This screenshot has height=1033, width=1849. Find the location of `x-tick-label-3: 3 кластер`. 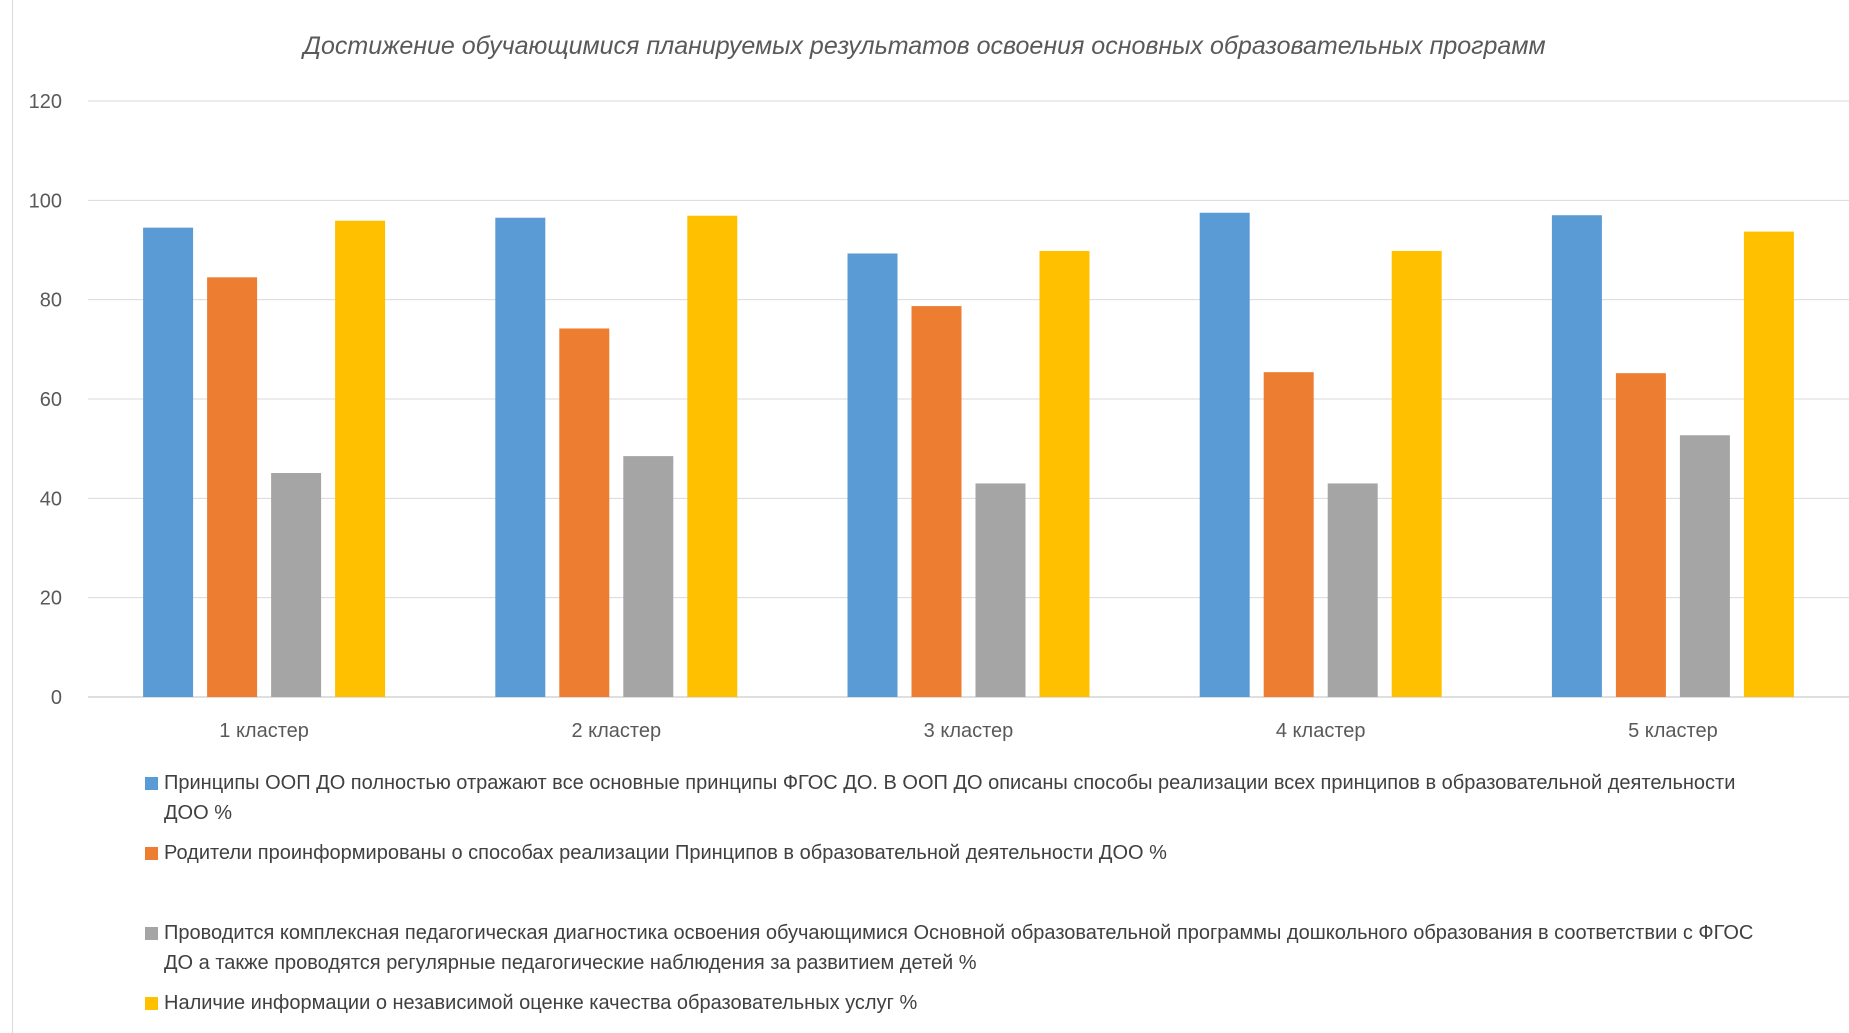

x-tick-label-3: 3 кластер is located at coordinates (969, 731).